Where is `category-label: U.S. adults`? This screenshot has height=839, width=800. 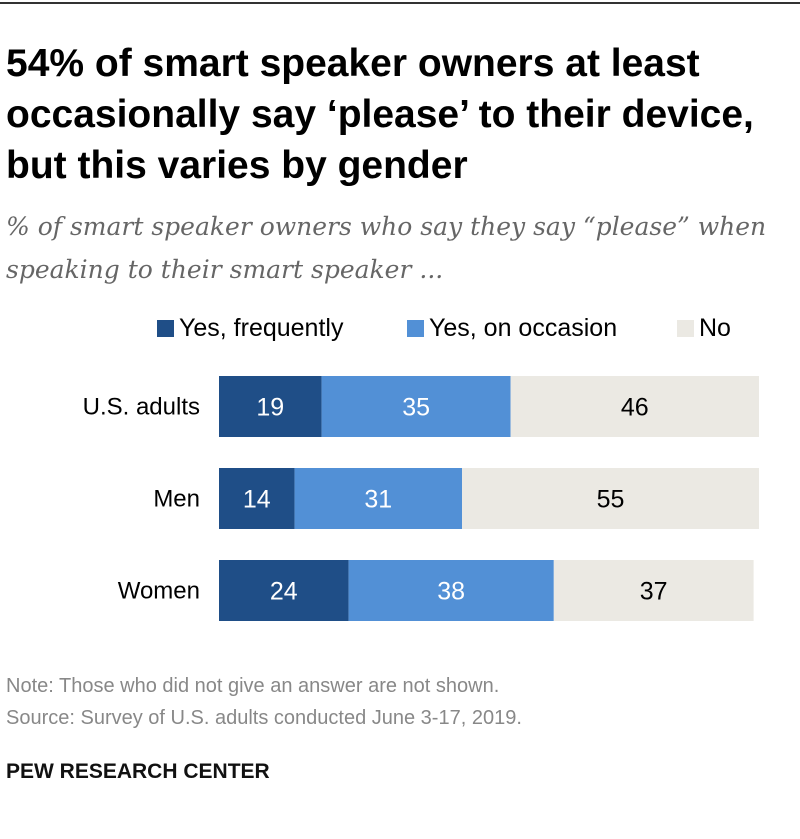 category-label: U.S. adults is located at coordinates (141, 407).